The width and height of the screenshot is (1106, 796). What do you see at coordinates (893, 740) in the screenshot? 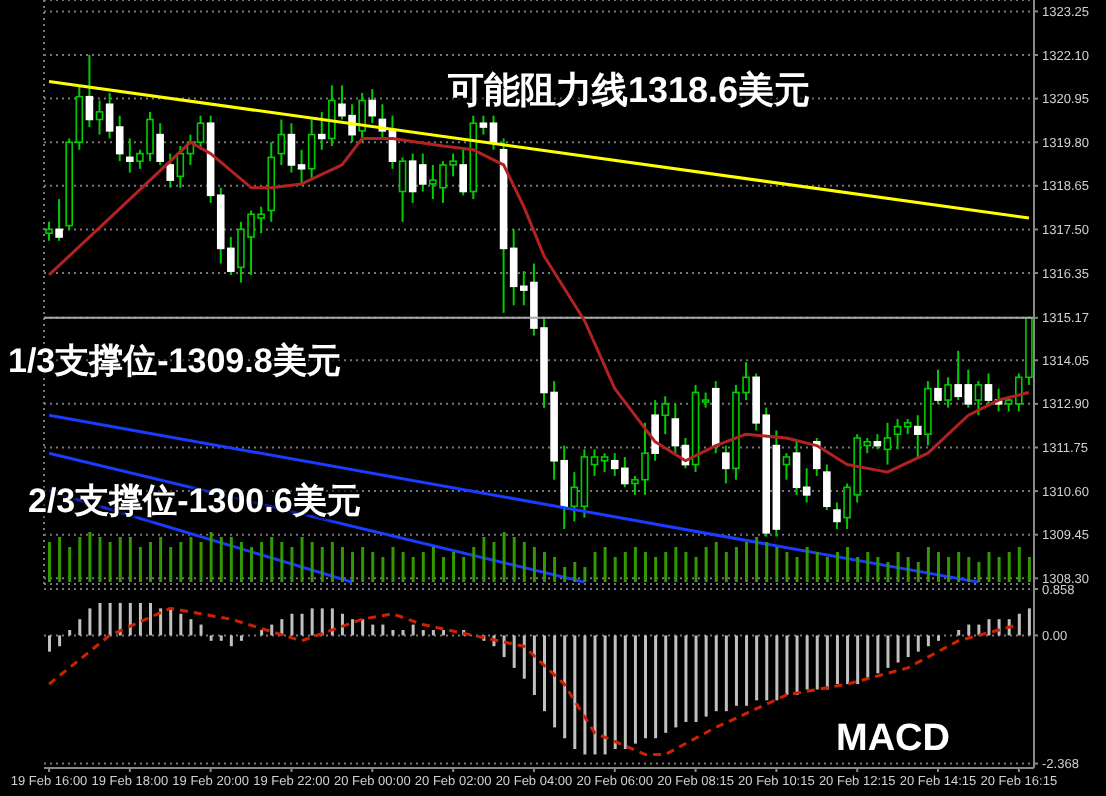
I see `annotation: MACD` at bounding box center [893, 740].